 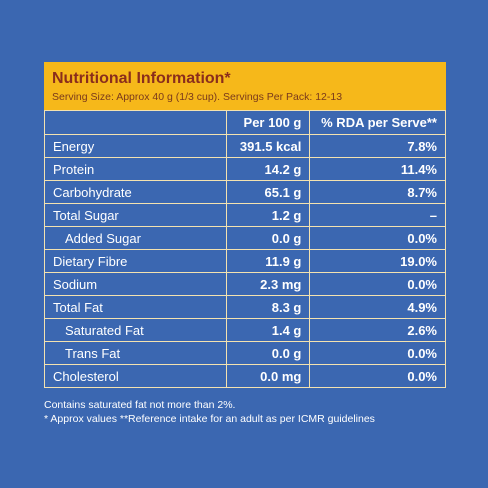 I want to click on table-row: Saturated Fat 1.4 g 2.6%, so click(x=245, y=330).